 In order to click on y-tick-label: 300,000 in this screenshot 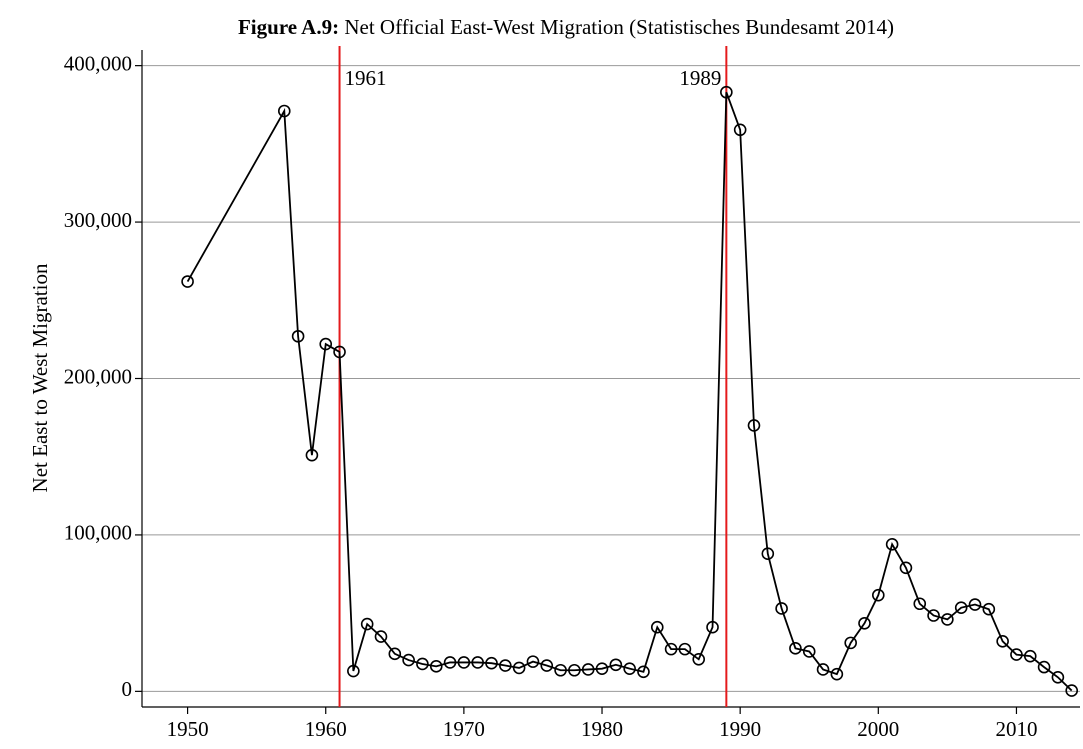, I will do `click(98, 220)`.